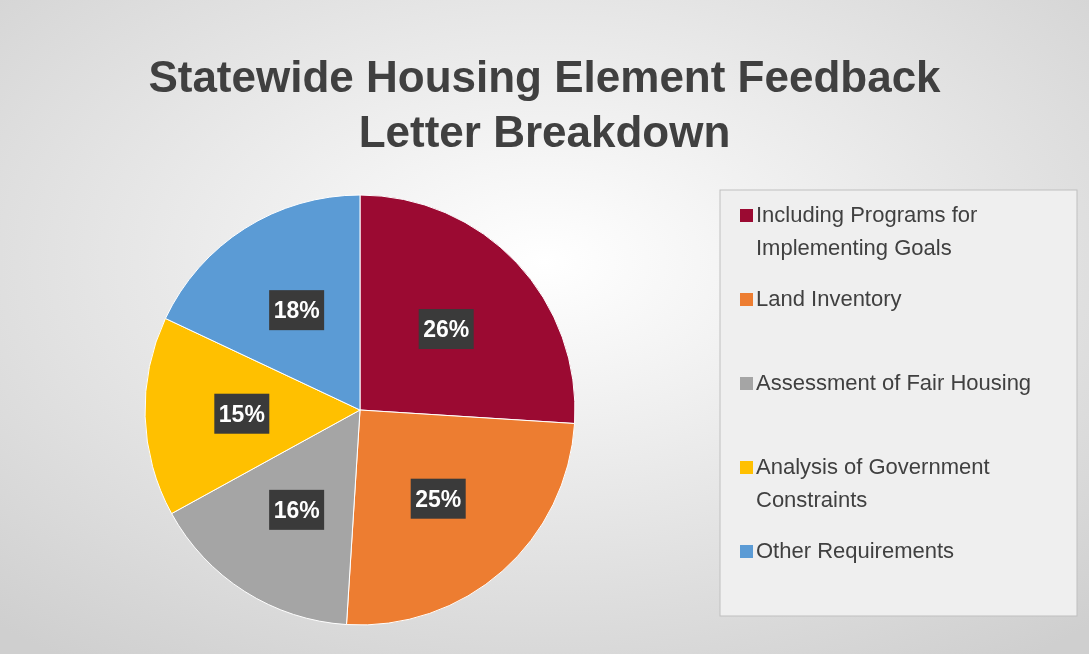 This screenshot has width=1089, height=654. I want to click on legend-label: Including Programs for Implementing Goals, so click(867, 231).